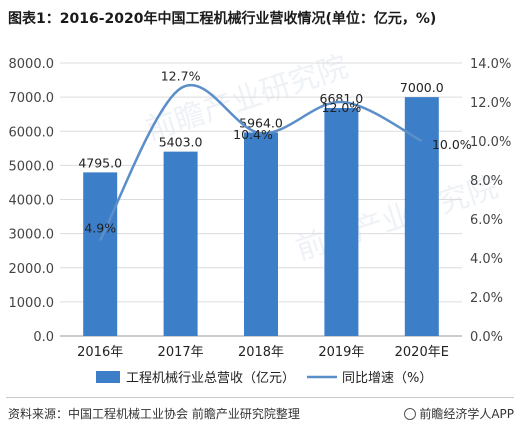 This screenshot has height=431, width=520. I want to click on line-value-label: 10.4%, so click(253, 134).